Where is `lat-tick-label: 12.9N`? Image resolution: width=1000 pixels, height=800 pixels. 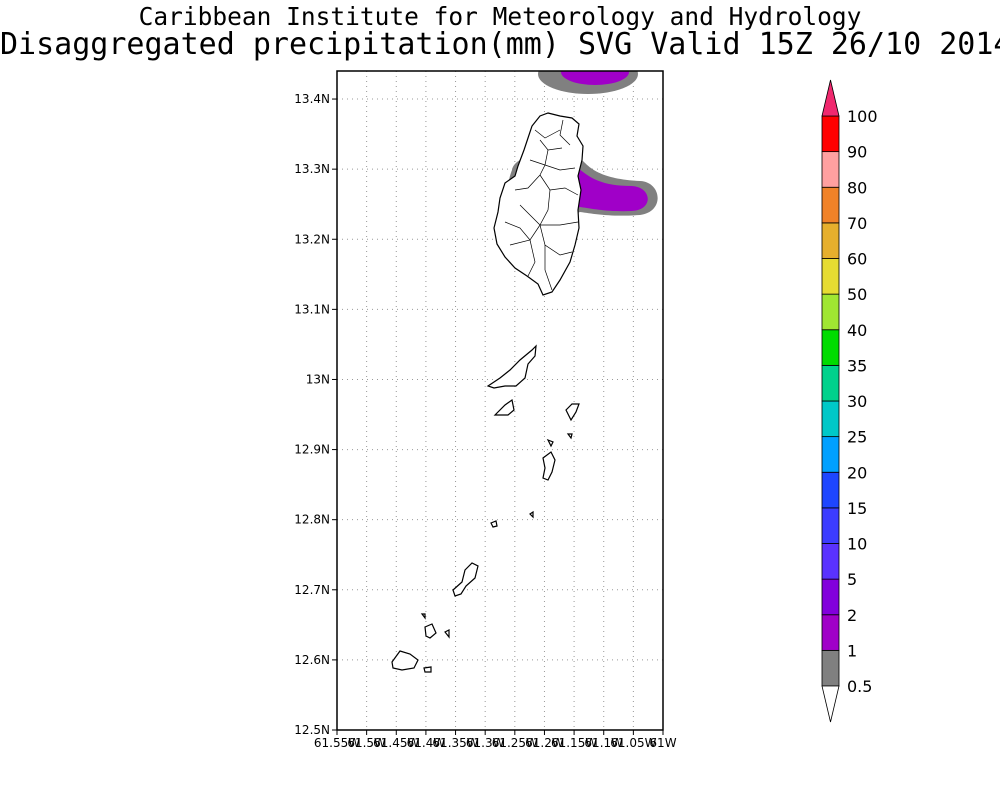
lat-tick-label: 12.9N is located at coordinates (312, 450).